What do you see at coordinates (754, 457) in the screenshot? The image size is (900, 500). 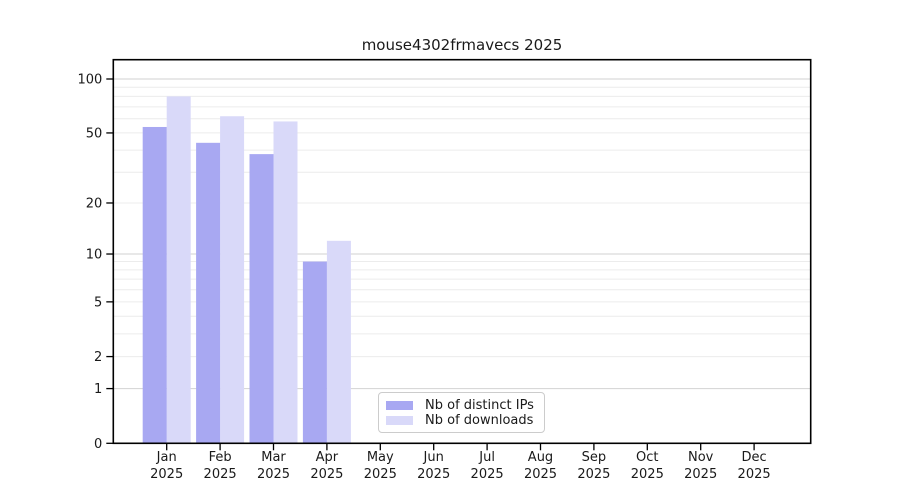 I see `x-tick-label-month: Dec` at bounding box center [754, 457].